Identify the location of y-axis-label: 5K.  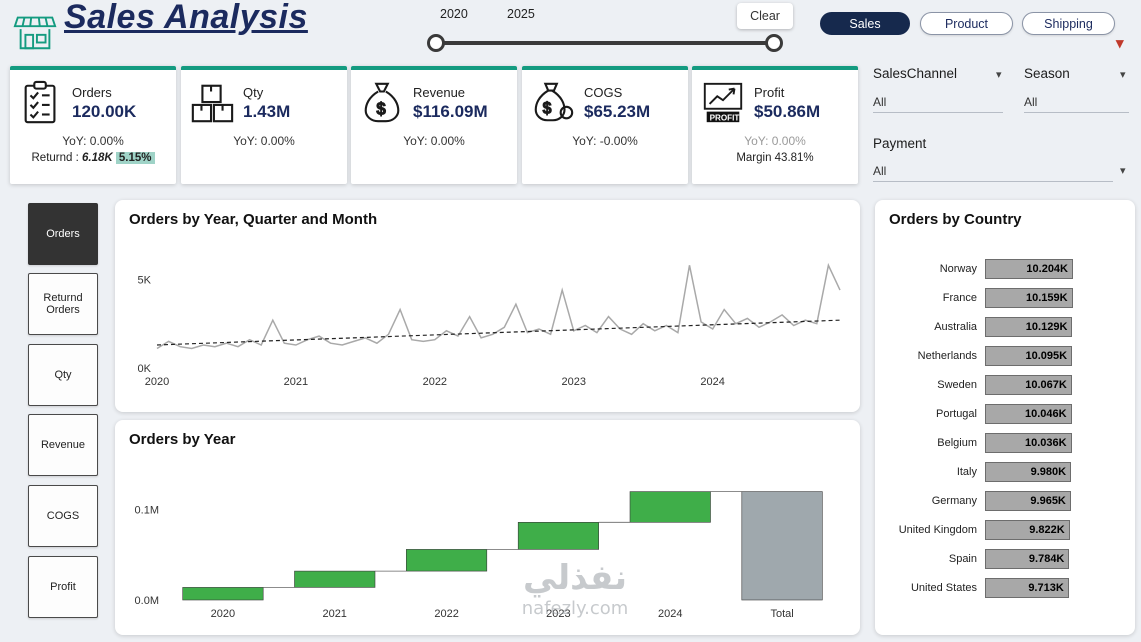
(145, 280).